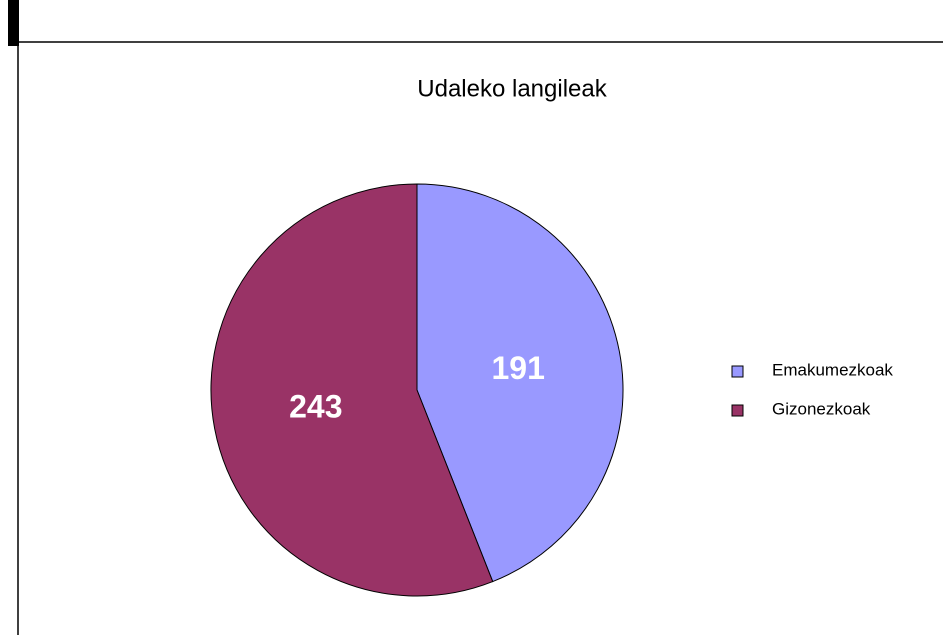 The height and width of the screenshot is (635, 943). What do you see at coordinates (13, 23) in the screenshot?
I see `frame-marker` at bounding box center [13, 23].